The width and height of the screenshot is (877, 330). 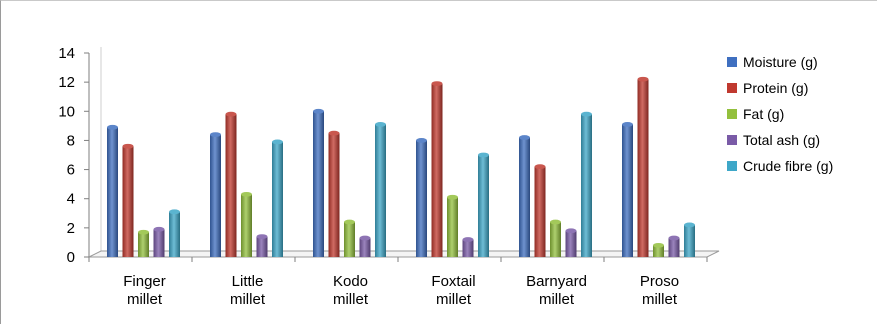 What do you see at coordinates (66, 82) in the screenshot?
I see `y-tick-label: 12` at bounding box center [66, 82].